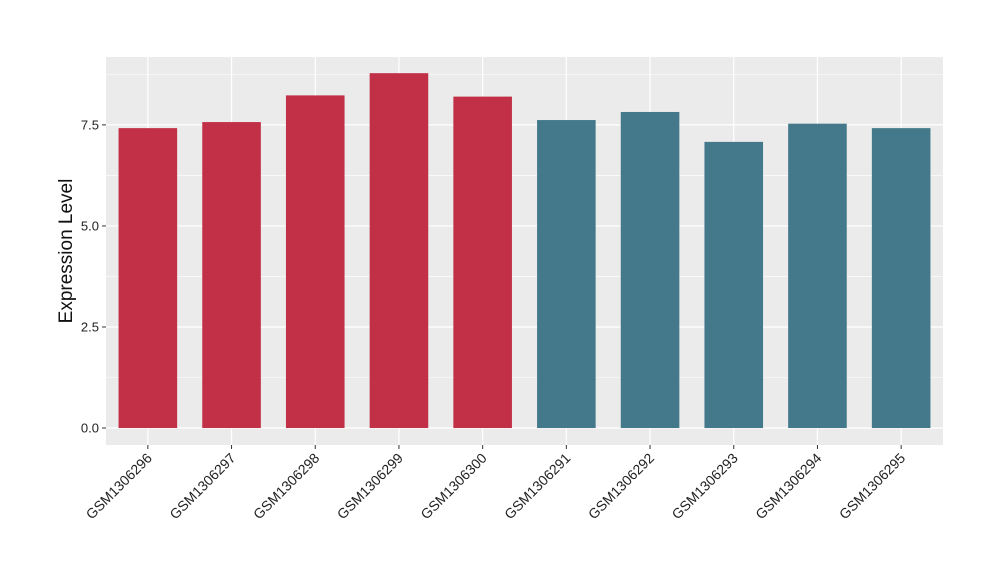 This screenshot has width=1000, height=580. Describe the element at coordinates (119, 486) in the screenshot. I see `x-tick-label: GSM1306296` at that location.